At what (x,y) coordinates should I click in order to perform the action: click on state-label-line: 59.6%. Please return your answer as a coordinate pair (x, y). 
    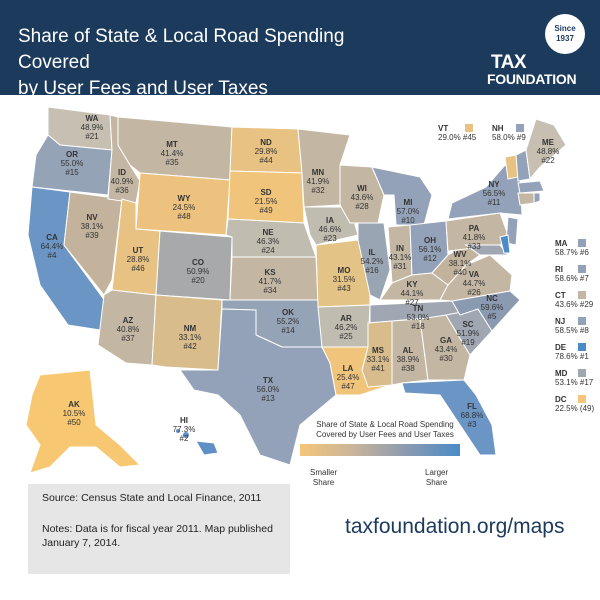
    Looking at the image, I should click on (492, 307).